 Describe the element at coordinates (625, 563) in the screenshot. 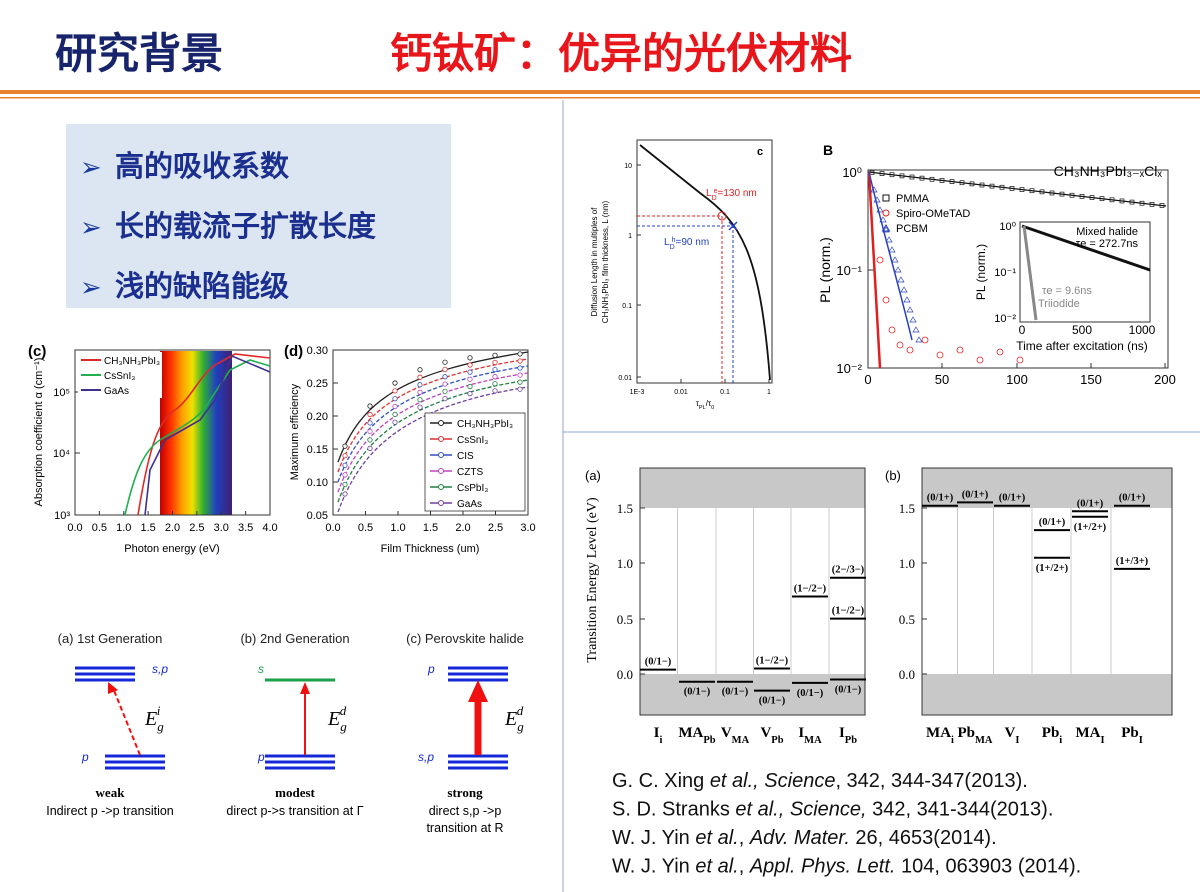

I see `y-tick-label: 1.0` at that location.